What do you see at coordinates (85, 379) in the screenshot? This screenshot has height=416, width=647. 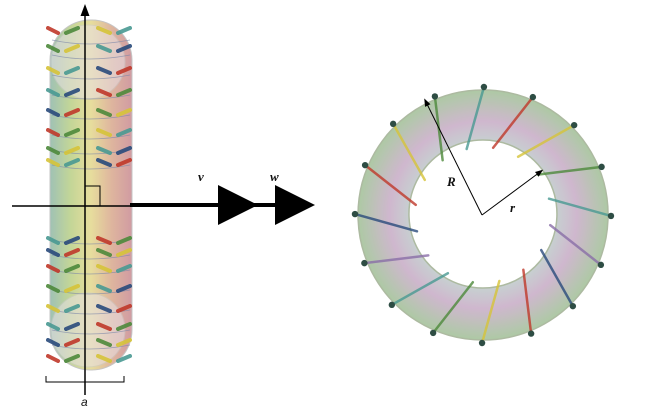 I see `width-bracket` at bounding box center [85, 379].